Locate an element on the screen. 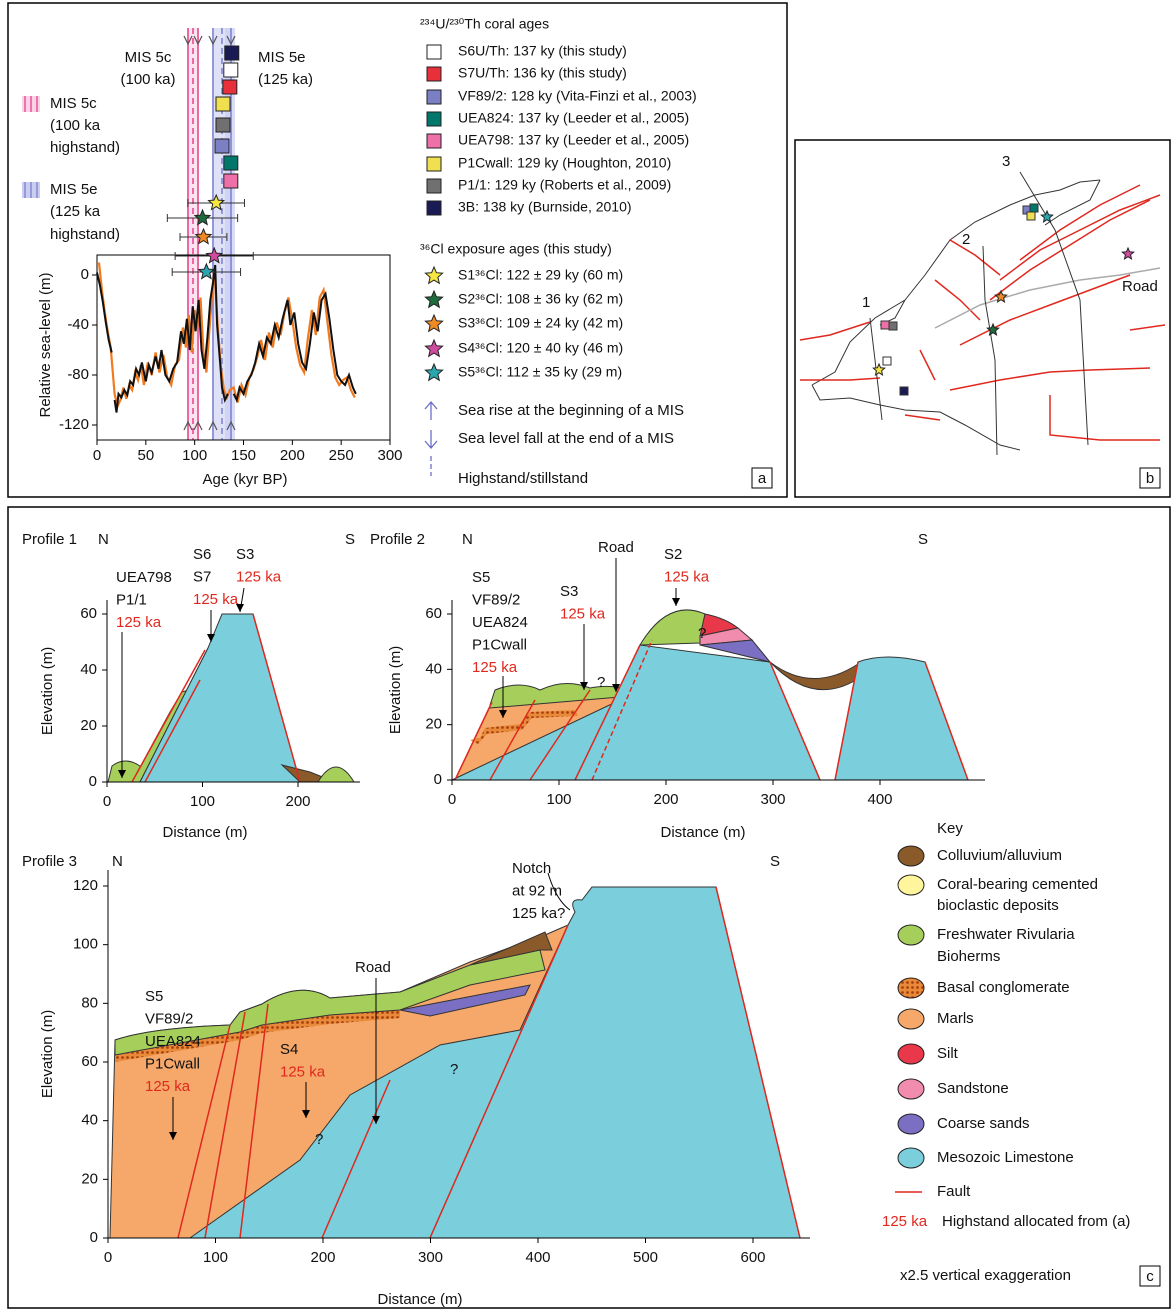 The image size is (1176, 1315). panel-label: b is located at coordinates (1150, 478).